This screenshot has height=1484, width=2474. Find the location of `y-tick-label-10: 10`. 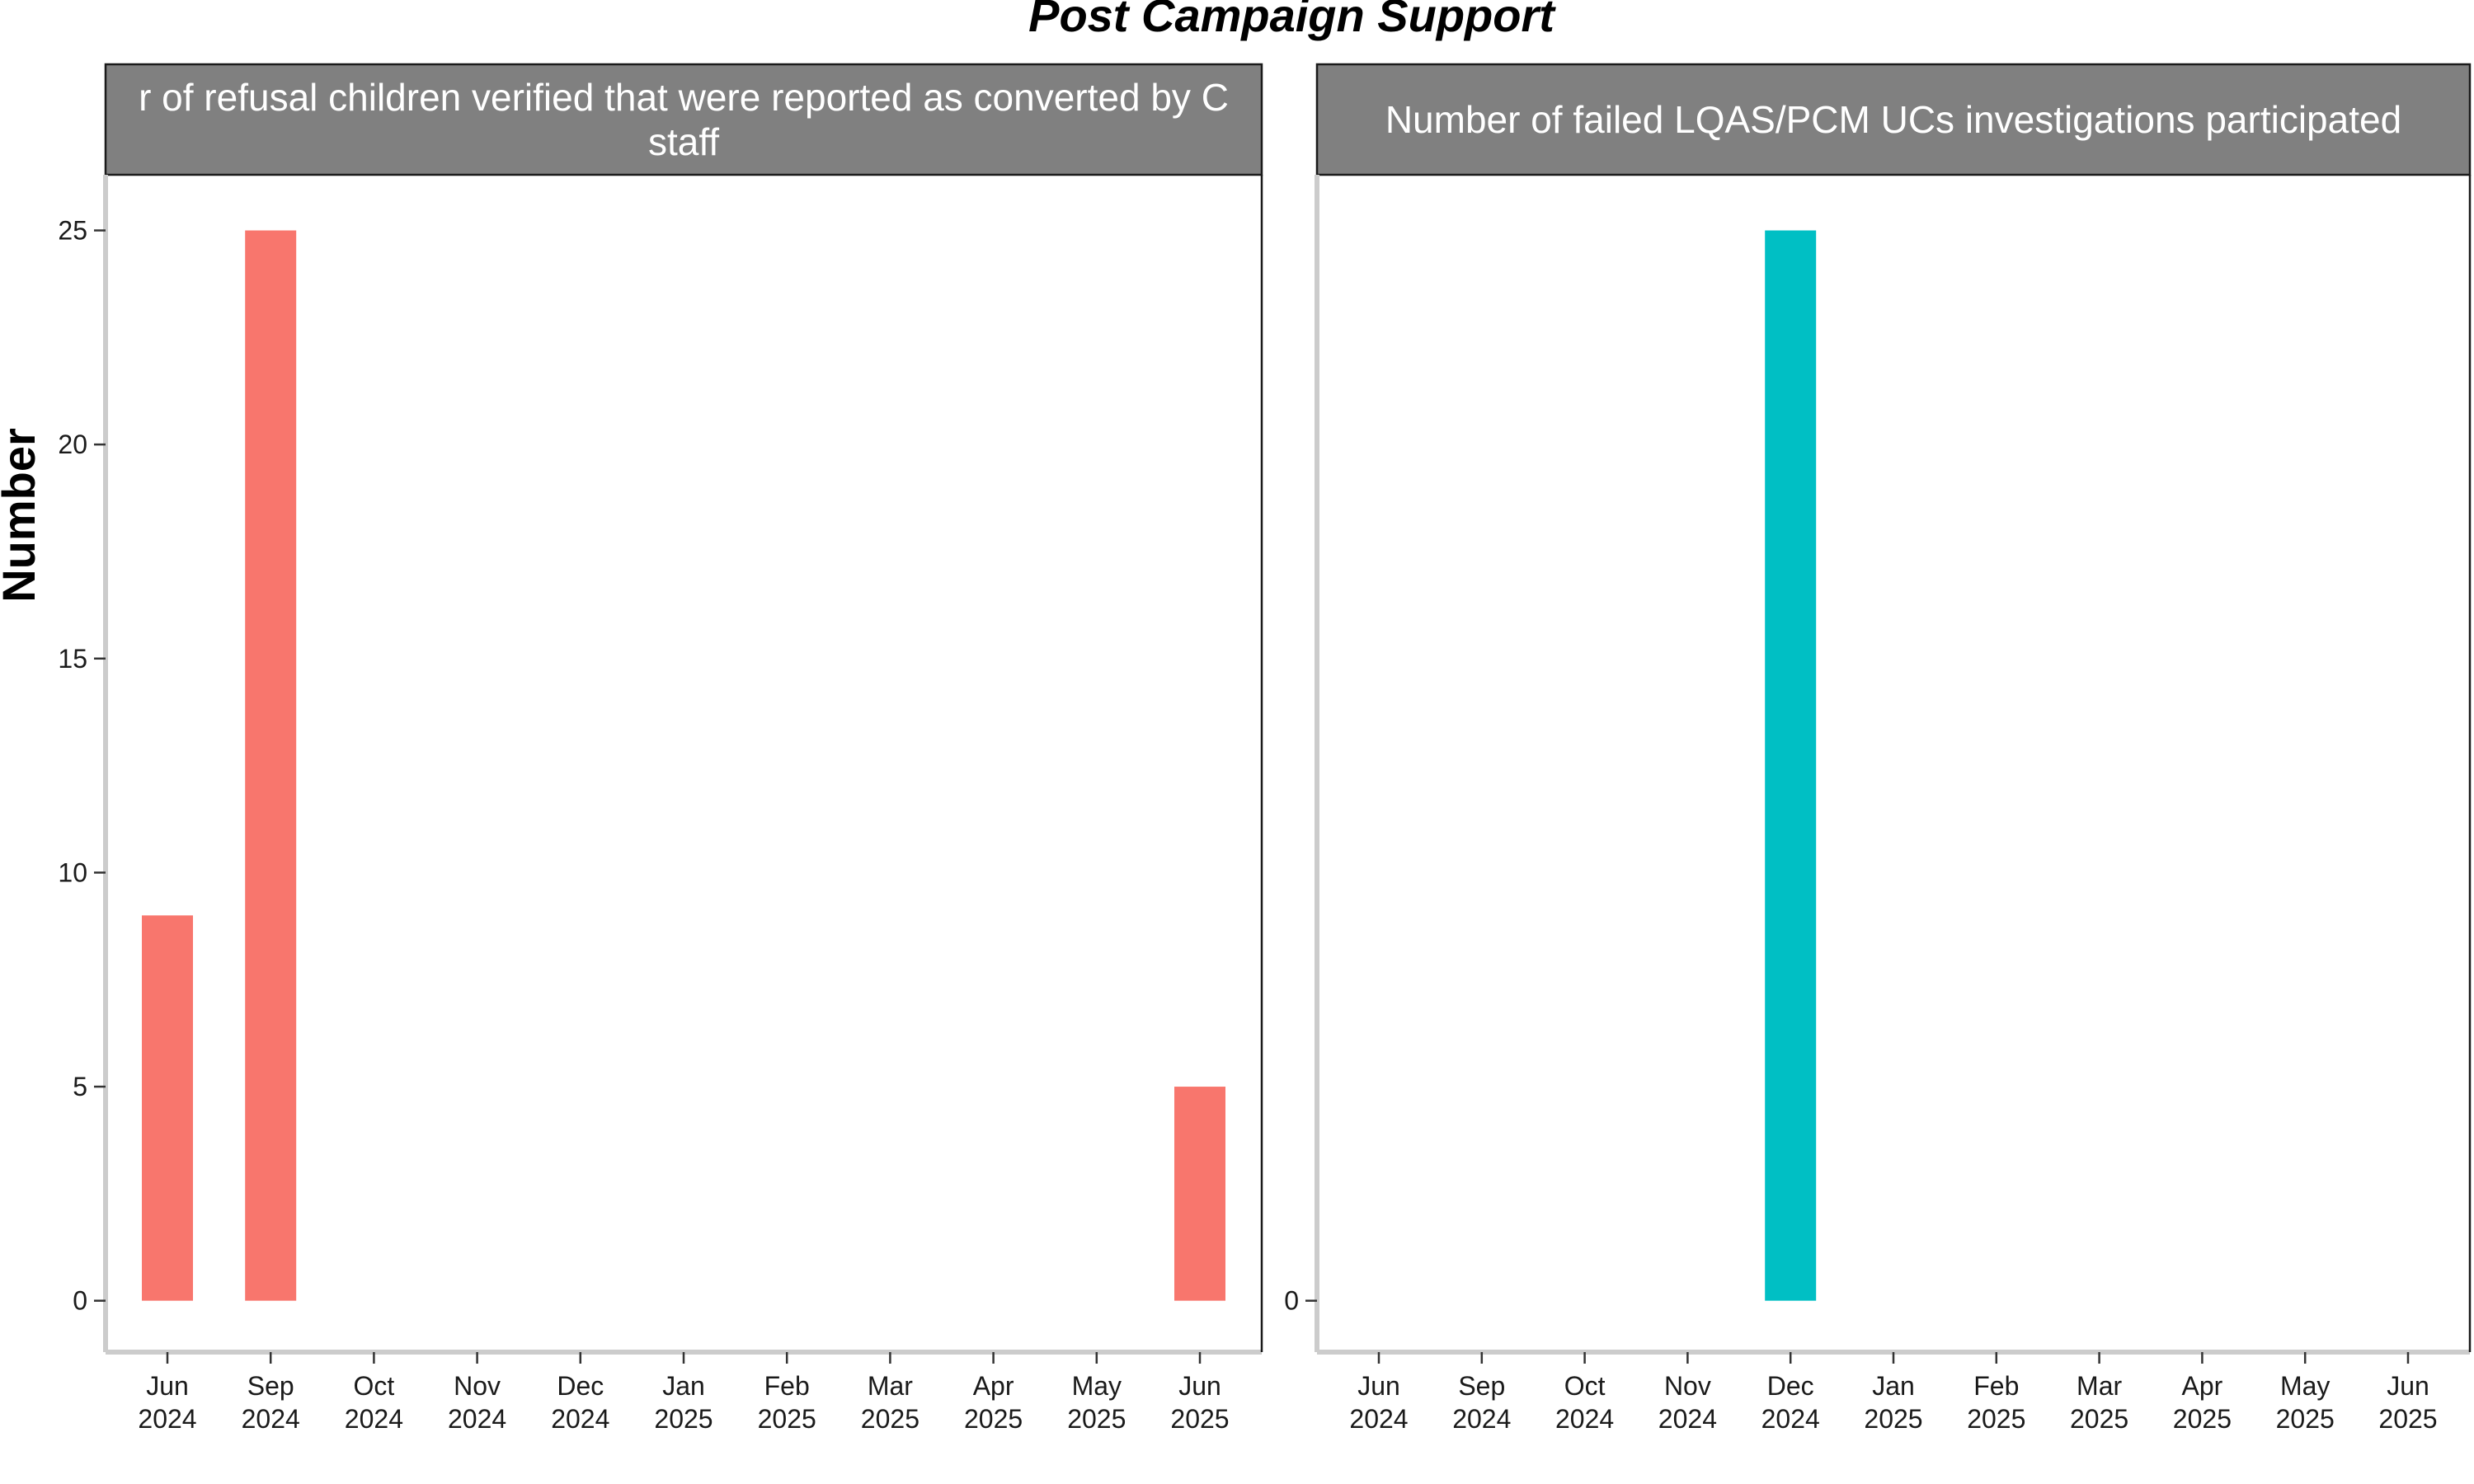

y-tick-label-10: 10 is located at coordinates (72, 872).